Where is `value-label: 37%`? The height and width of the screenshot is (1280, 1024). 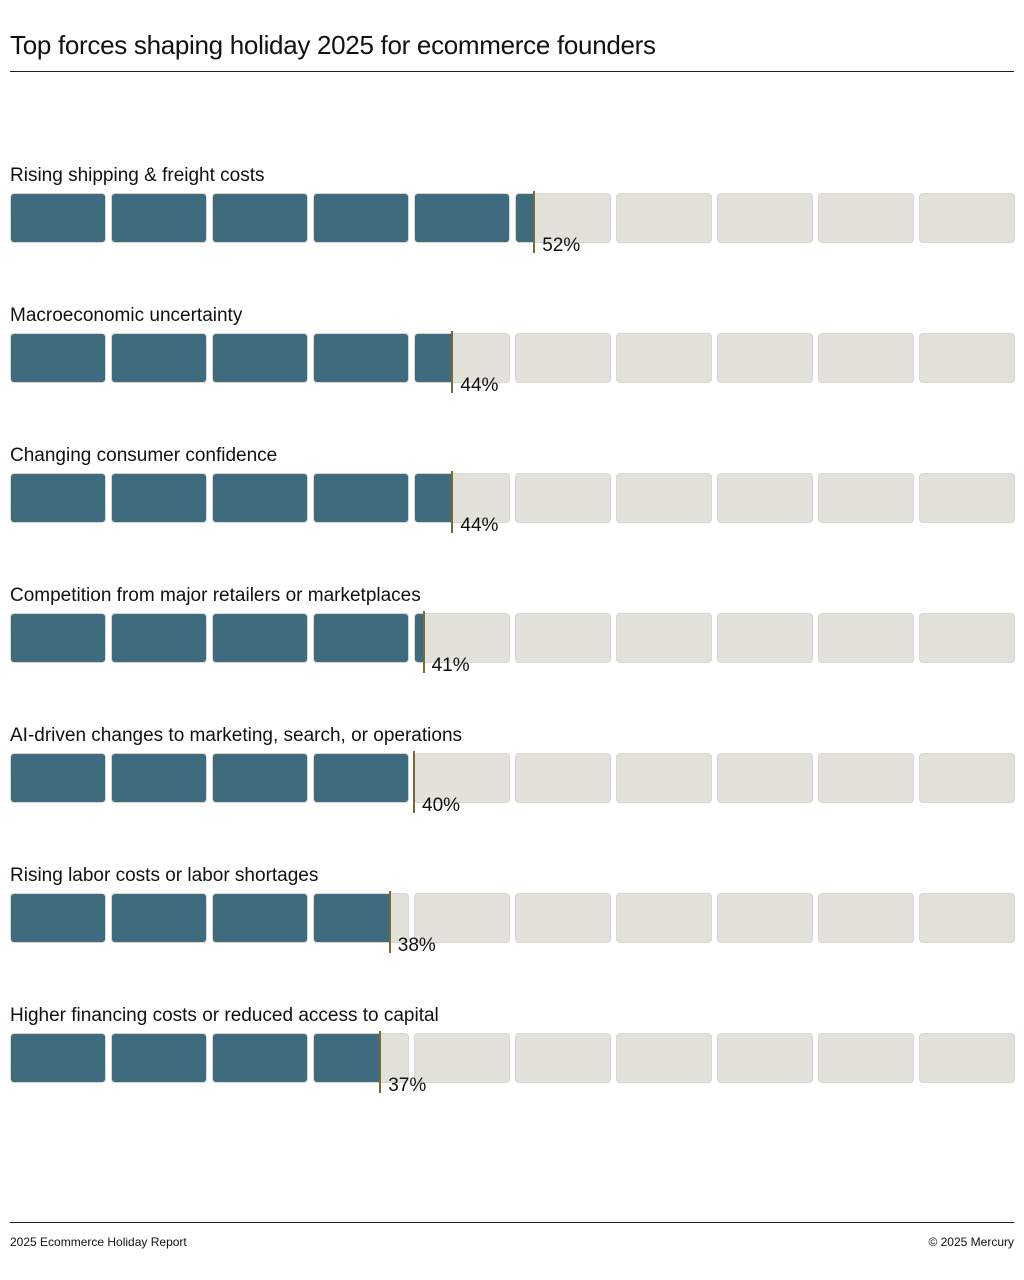 value-label: 37% is located at coordinates (407, 1085).